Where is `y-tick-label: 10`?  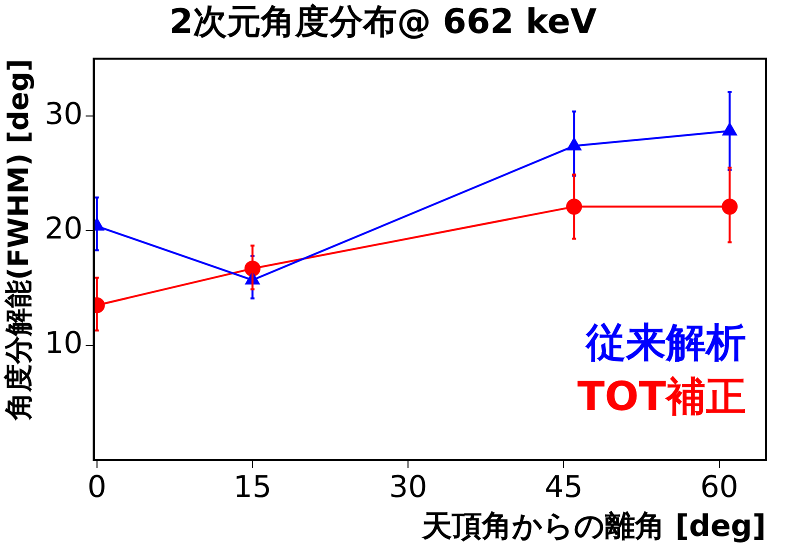 y-tick-label: 10 is located at coordinates (63, 344).